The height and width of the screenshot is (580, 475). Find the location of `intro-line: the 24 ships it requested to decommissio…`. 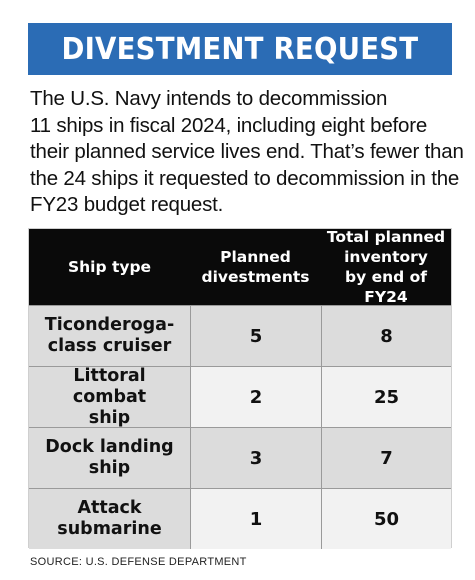

intro-line: the 24 ships it requested to decommissio… is located at coordinates (245, 178).